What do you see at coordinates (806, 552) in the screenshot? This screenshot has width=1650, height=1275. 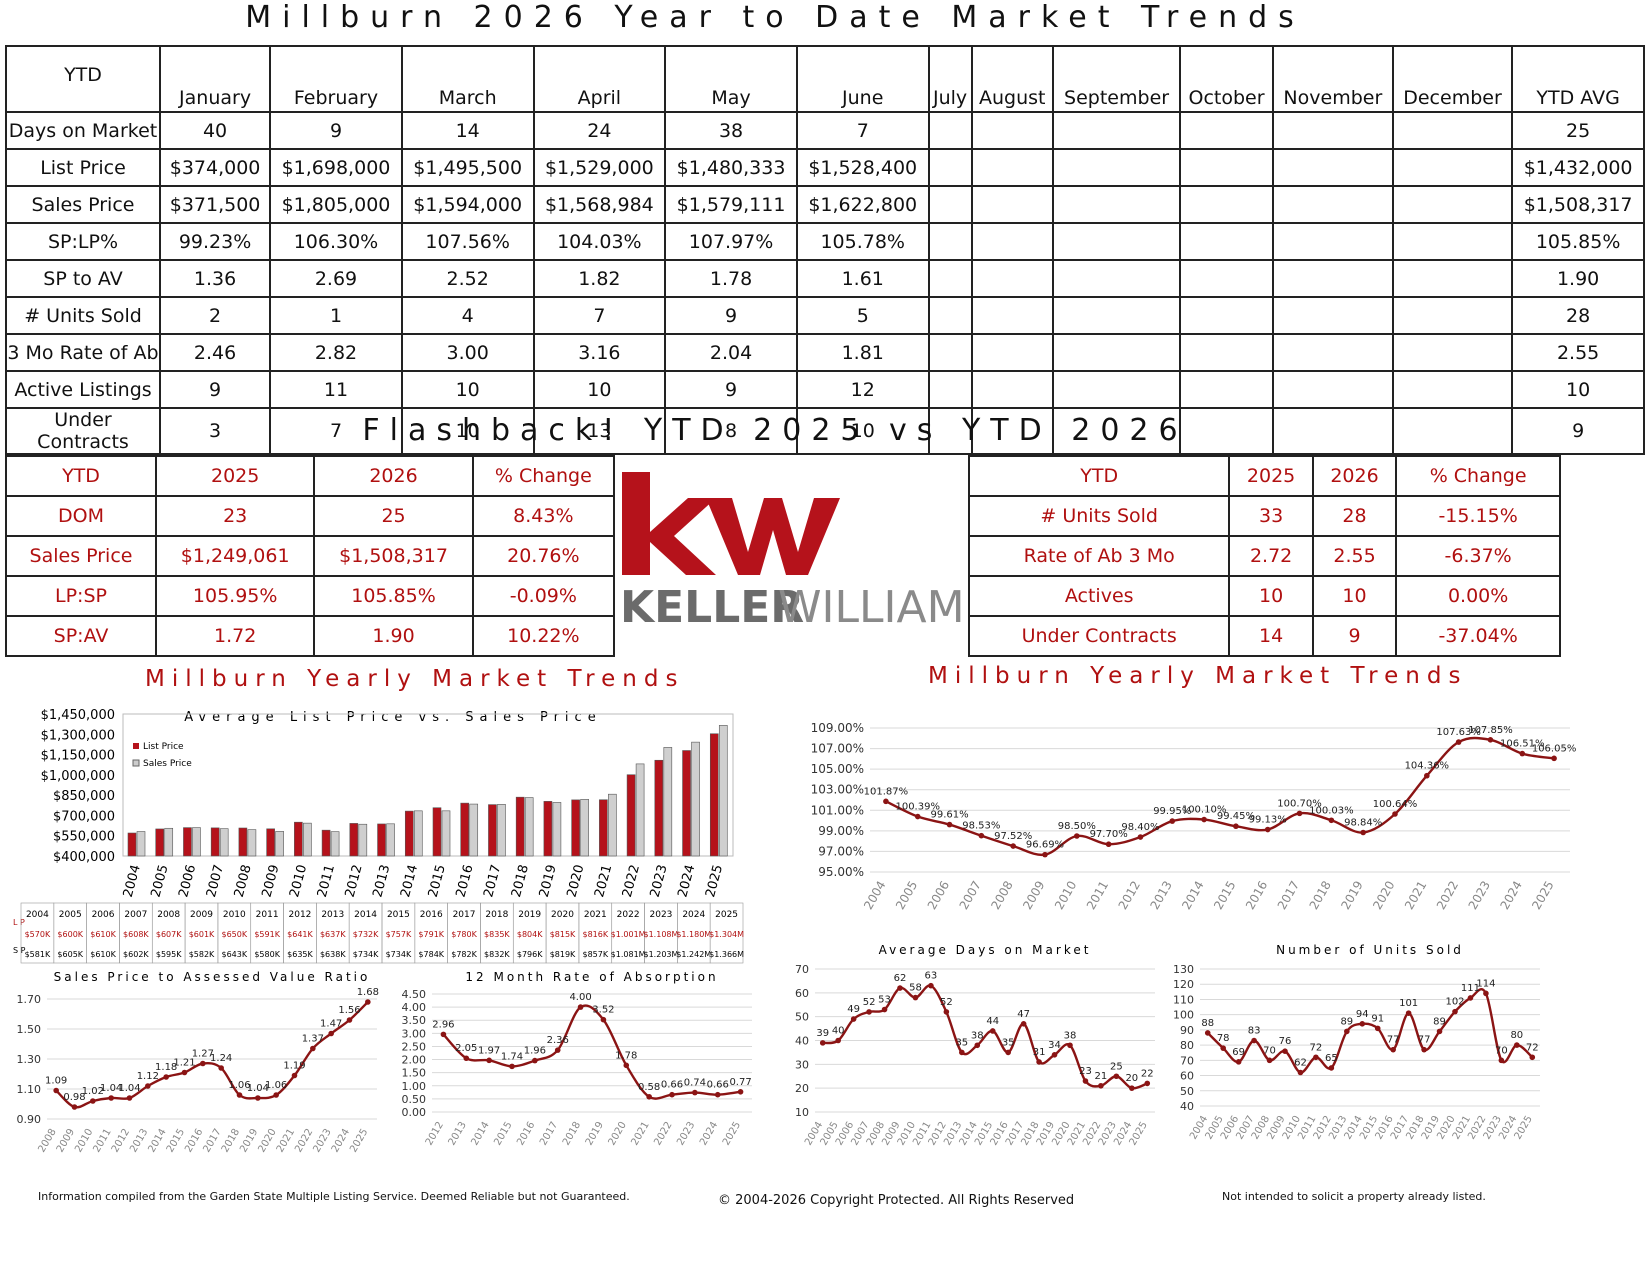 I see `kw-logo-mark: KELLER WILLIAMS` at bounding box center [806, 552].